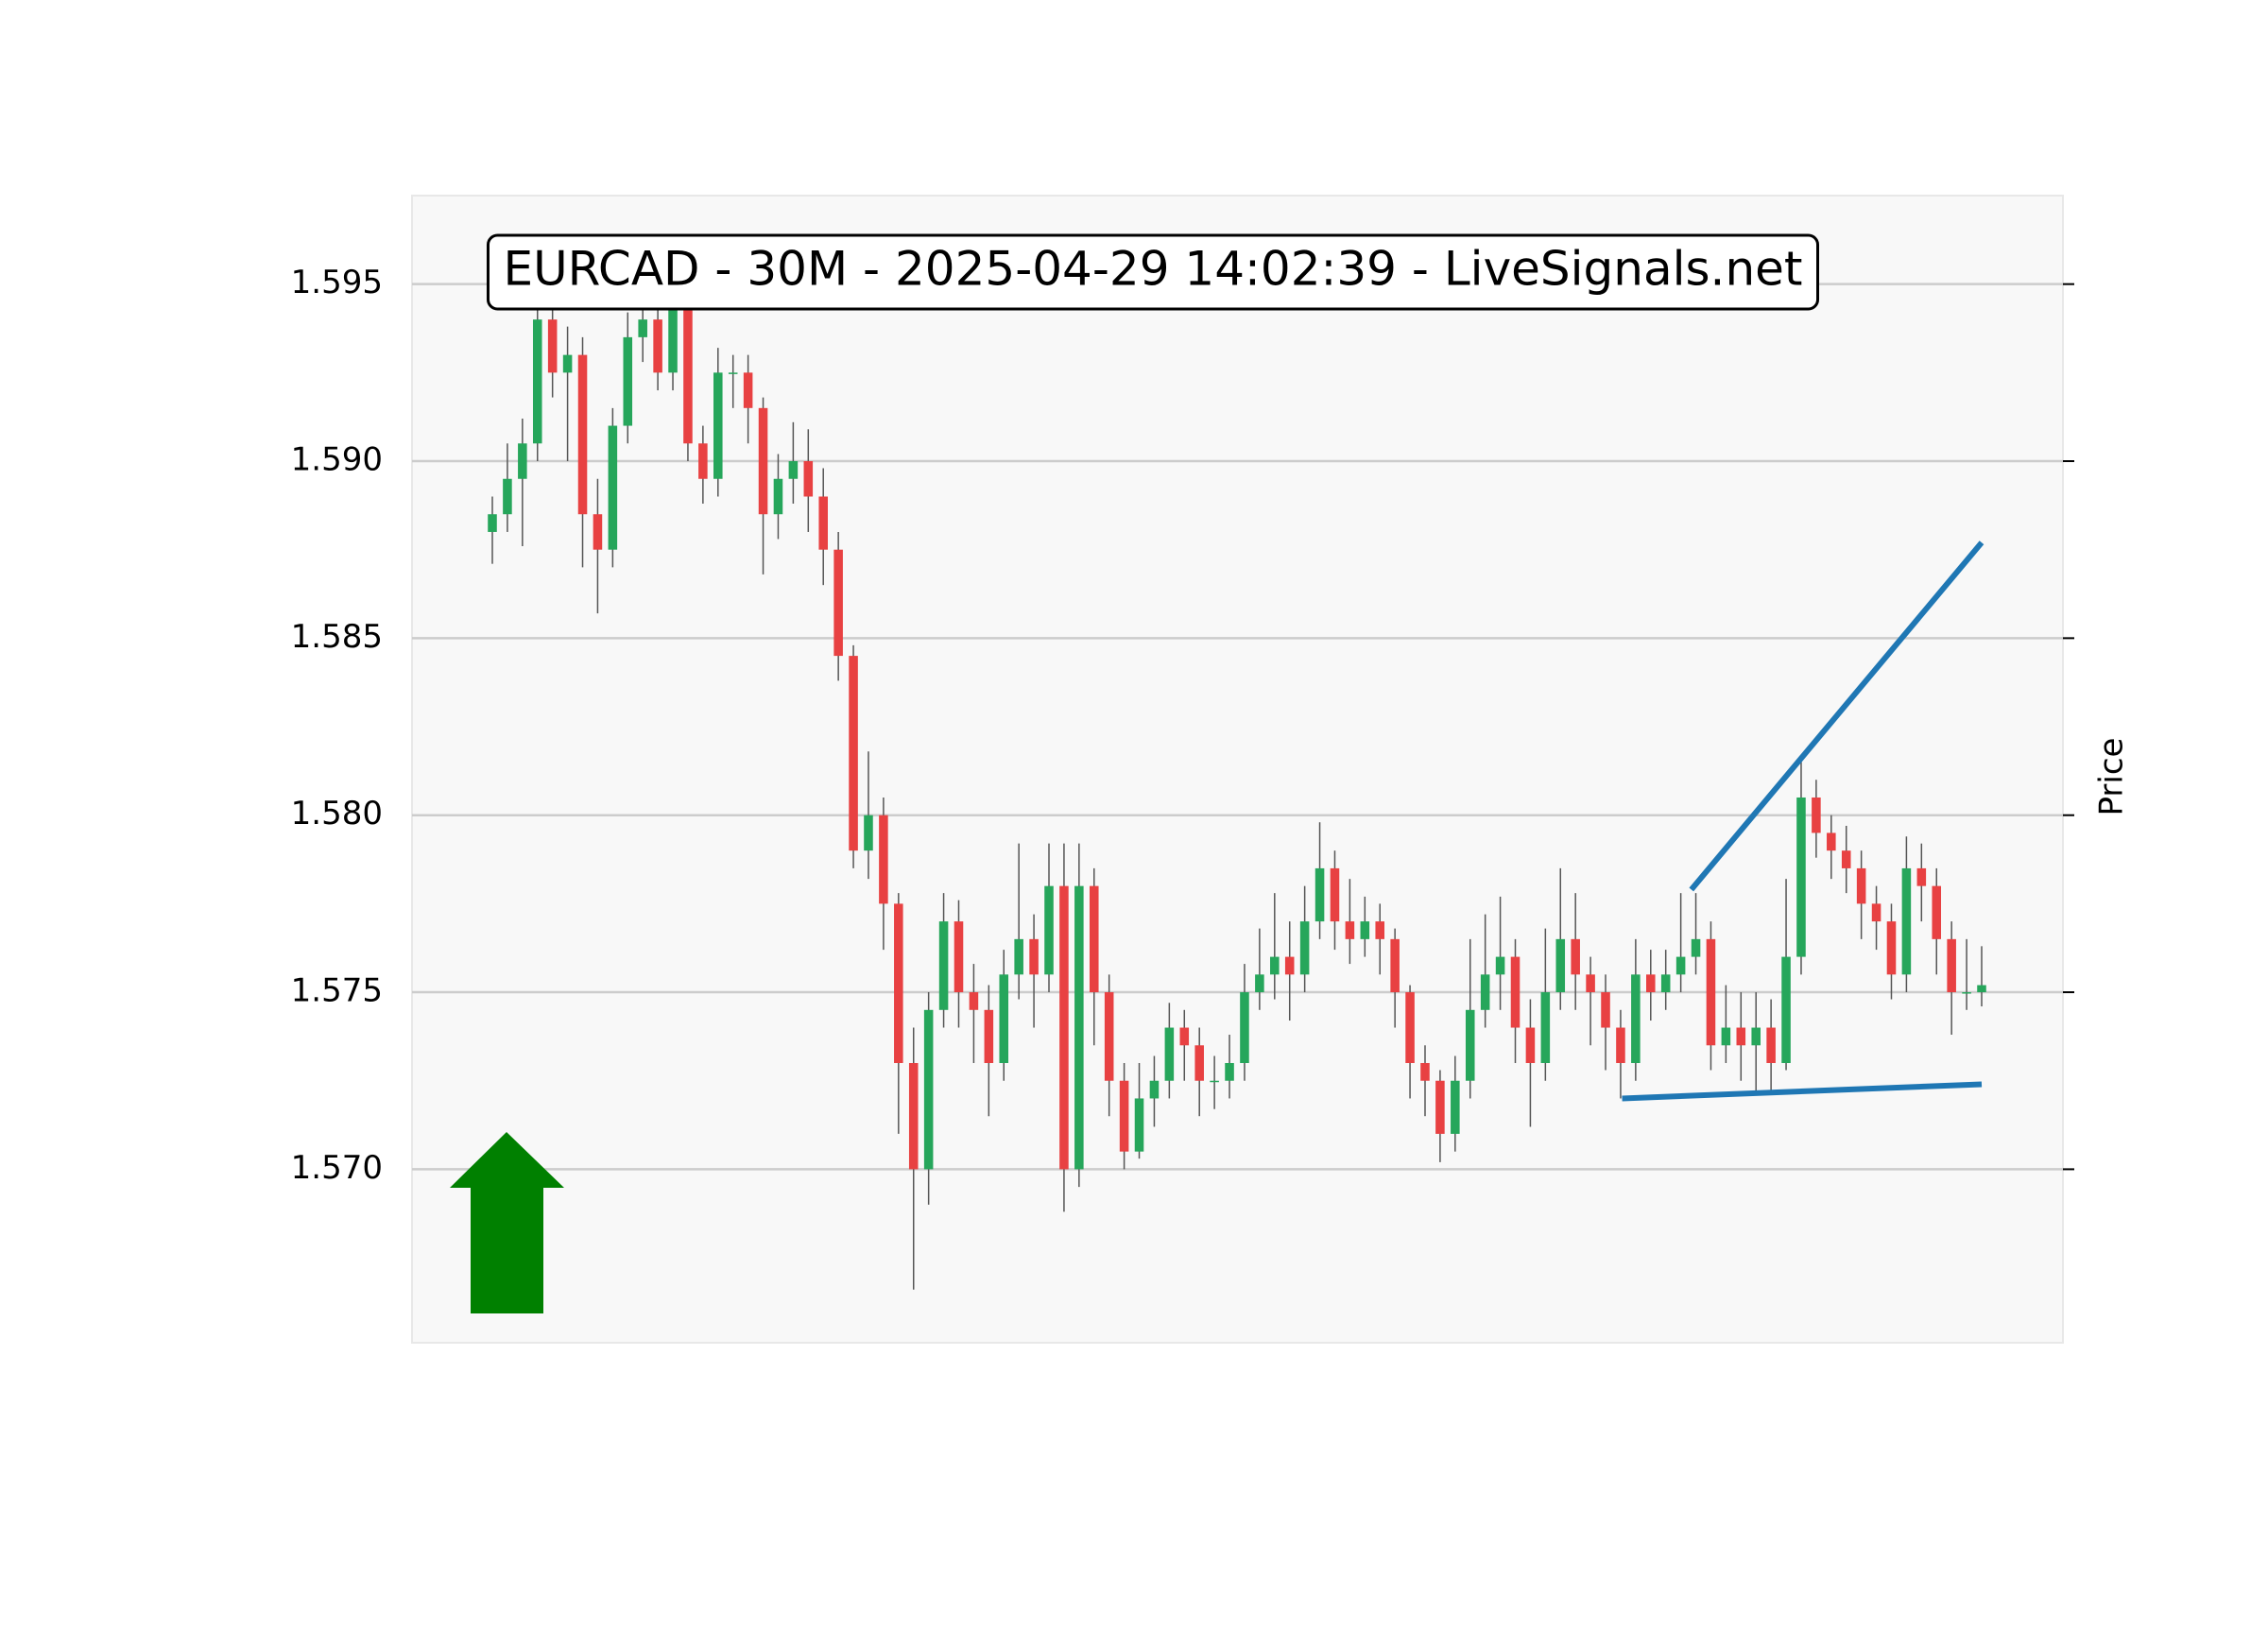  Describe the element at coordinates (337, 813) in the screenshot. I see `y-tick-label: 1.580` at that location.